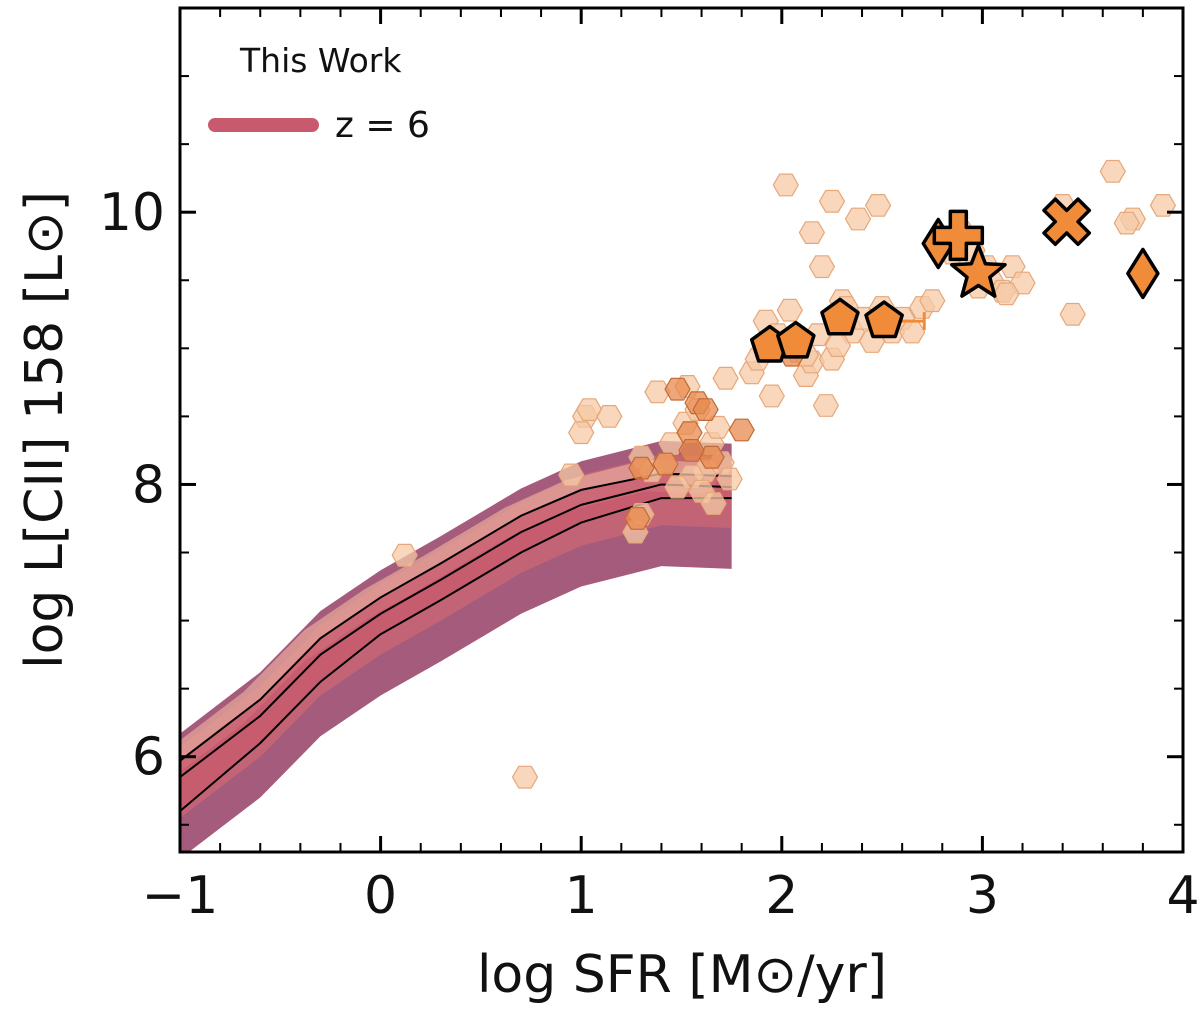  What do you see at coordinates (781, 896) in the screenshot?
I see `x-tick-label: 2` at bounding box center [781, 896].